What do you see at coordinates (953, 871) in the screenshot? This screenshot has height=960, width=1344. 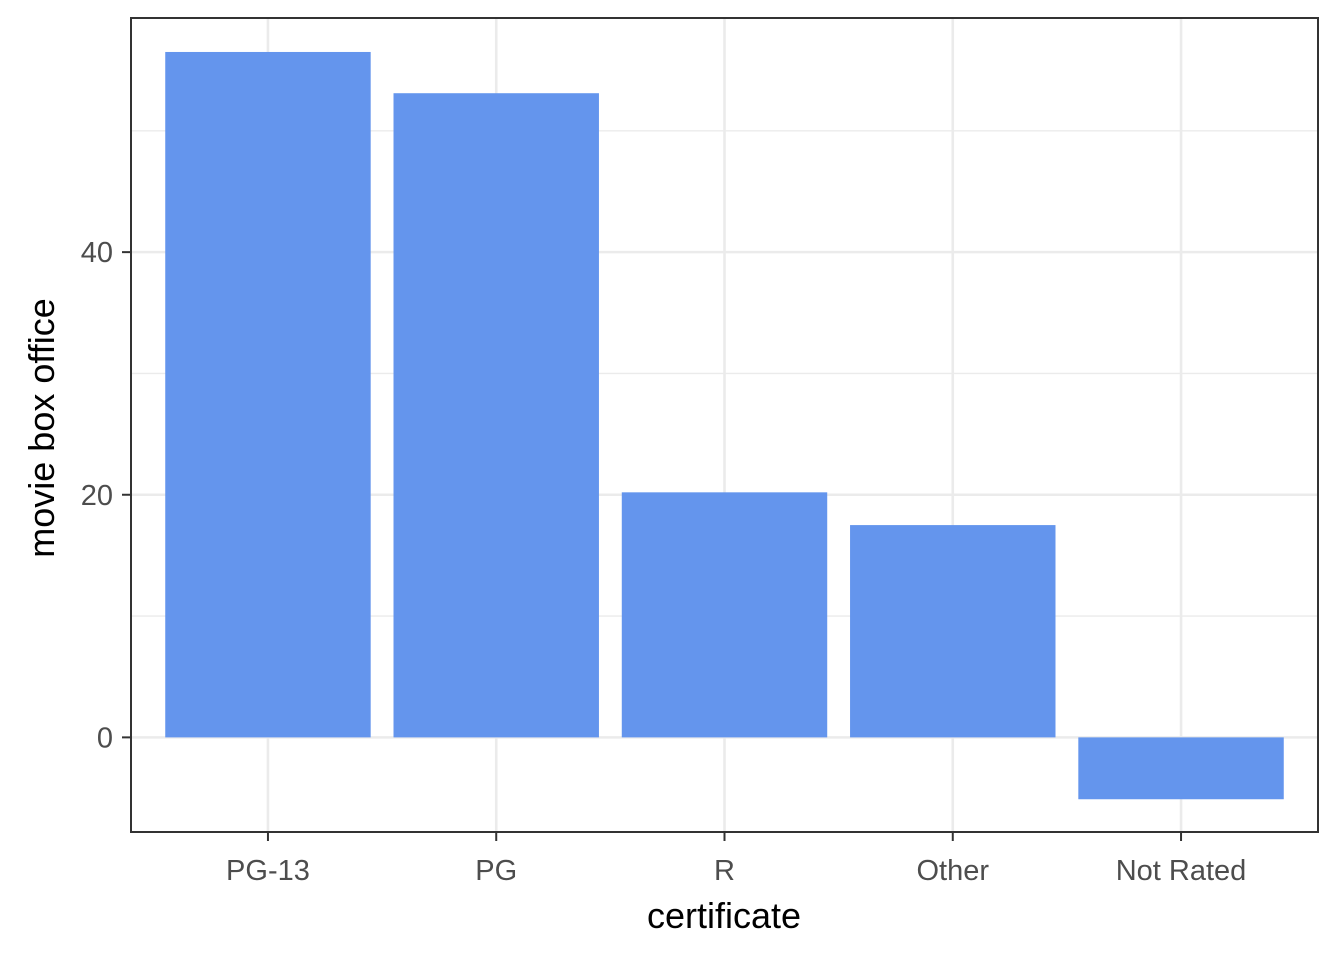 I see `x-tick-label: Other` at bounding box center [953, 871].